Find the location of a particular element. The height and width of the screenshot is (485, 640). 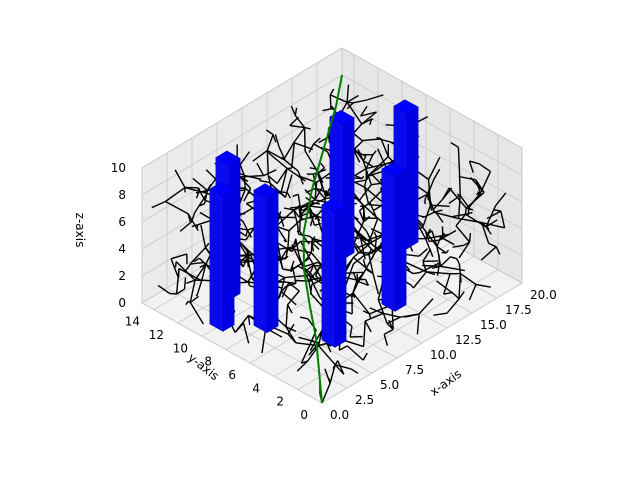

y-tick-label: 4 is located at coordinates (256, 388).